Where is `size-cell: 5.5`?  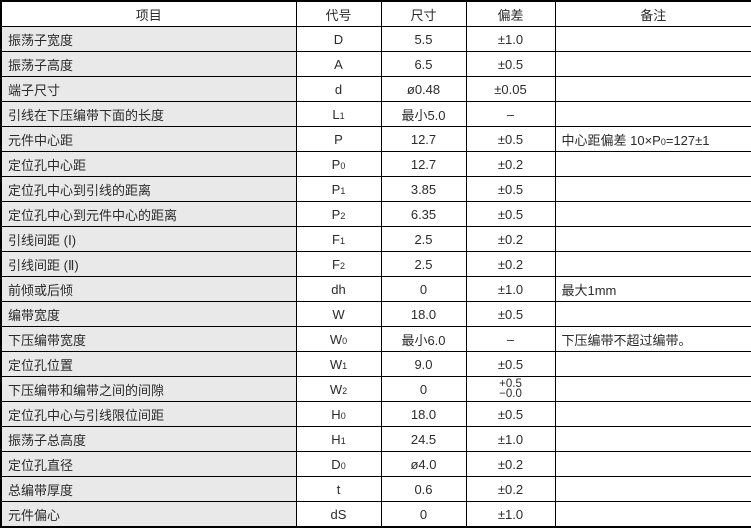 size-cell: 5.5 is located at coordinates (423, 39).